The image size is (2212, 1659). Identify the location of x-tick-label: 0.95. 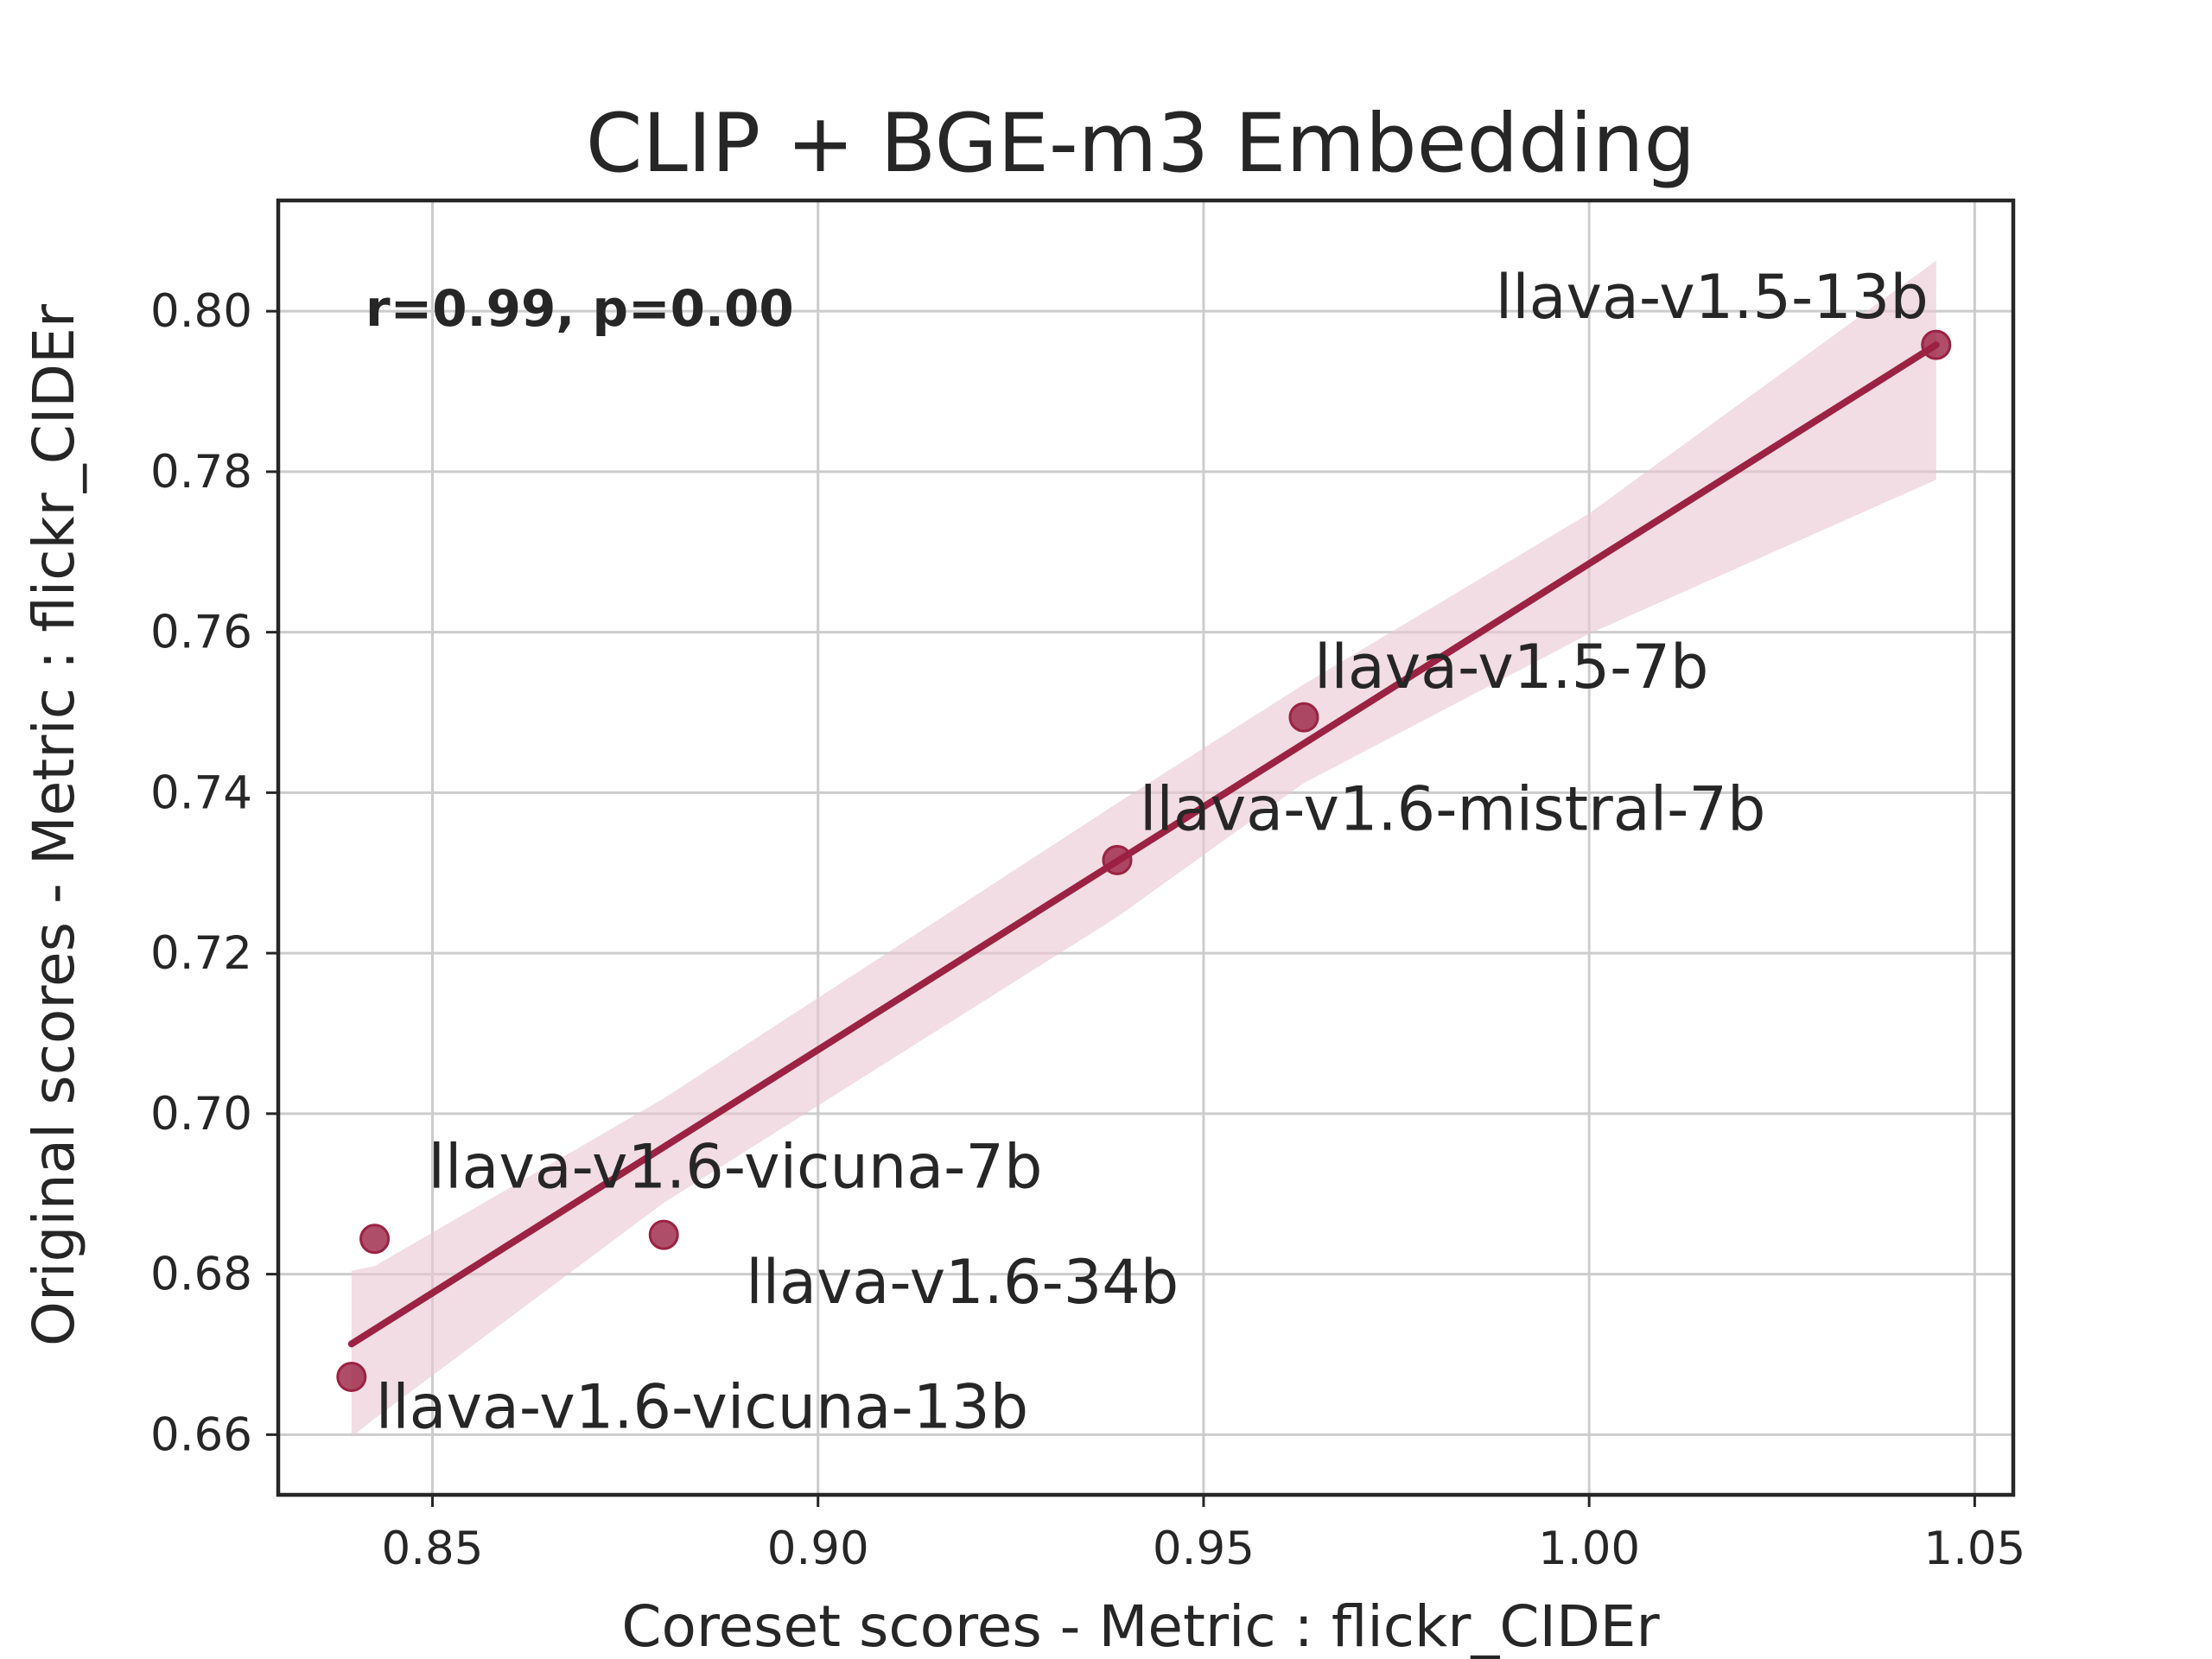
(1204, 1548).